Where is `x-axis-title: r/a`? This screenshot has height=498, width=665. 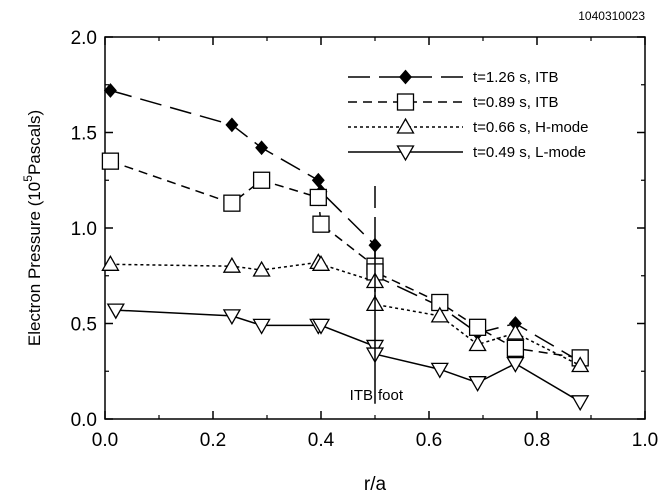
x-axis-title: r/a is located at coordinates (375, 484).